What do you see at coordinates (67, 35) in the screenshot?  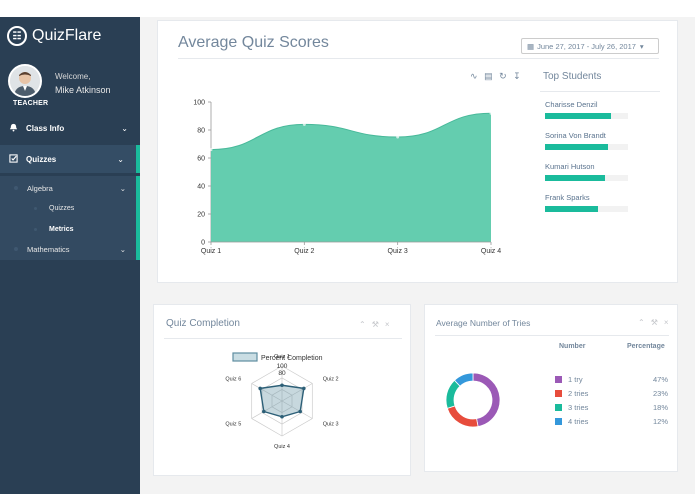 I see `brand-name: QuizFlare` at bounding box center [67, 35].